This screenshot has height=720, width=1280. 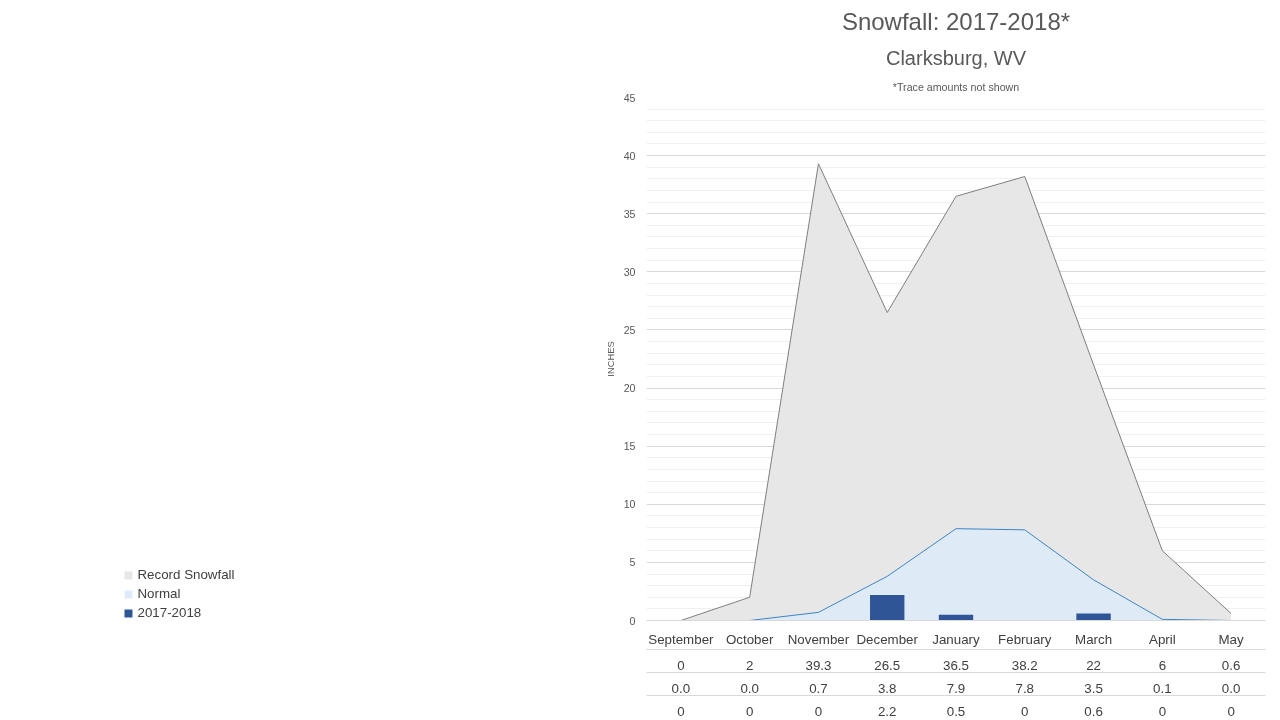 I want to click on y-tick-label: 25, so click(x=629, y=329).